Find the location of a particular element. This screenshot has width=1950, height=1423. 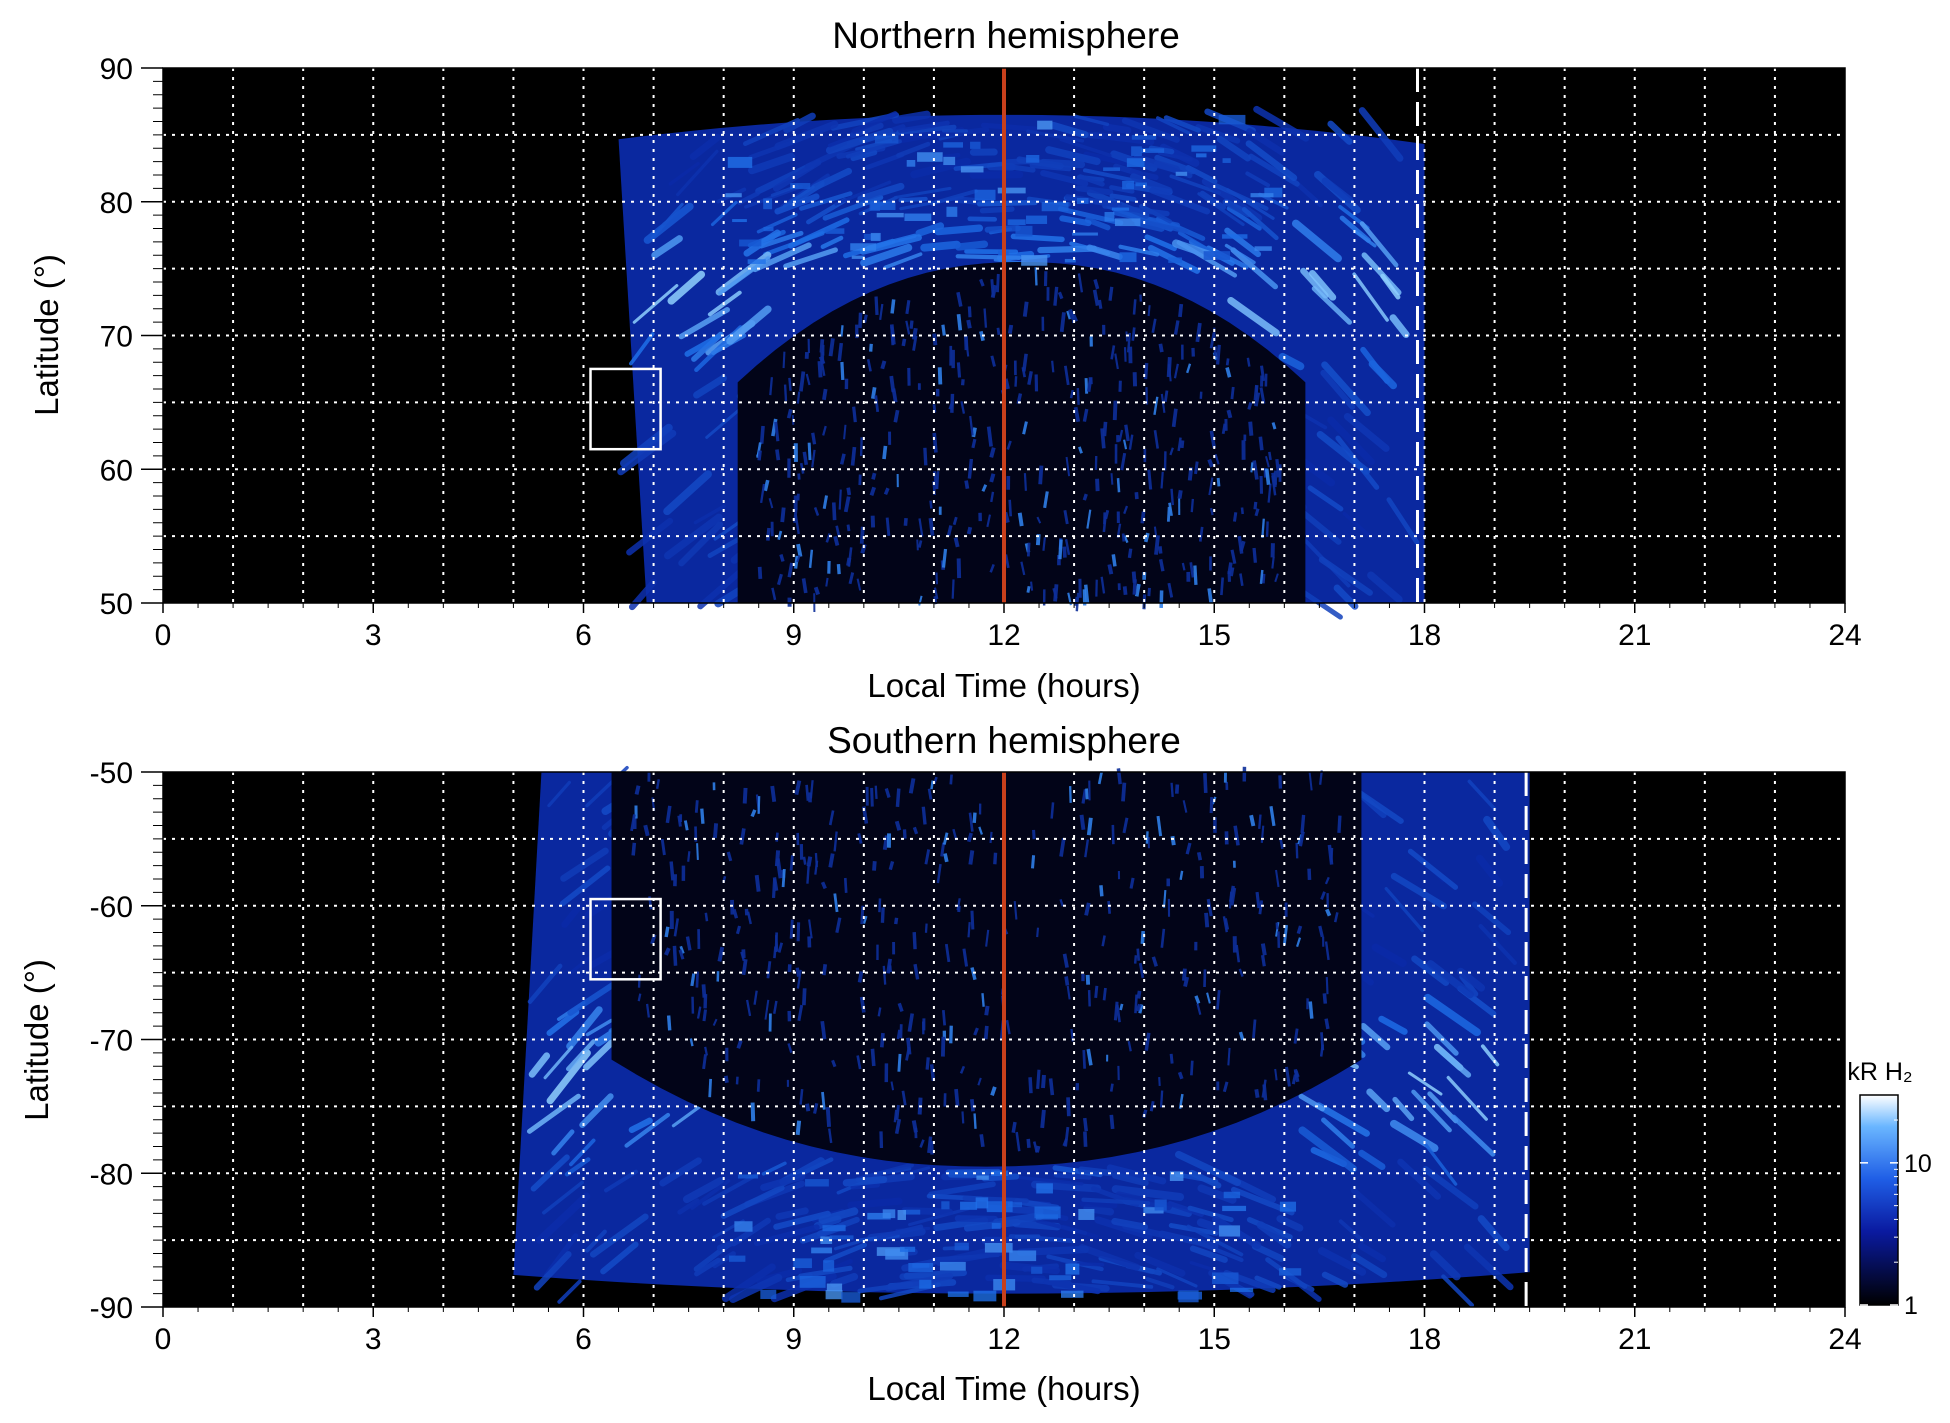

n-x-tick-label: 18 is located at coordinates (1424, 635).